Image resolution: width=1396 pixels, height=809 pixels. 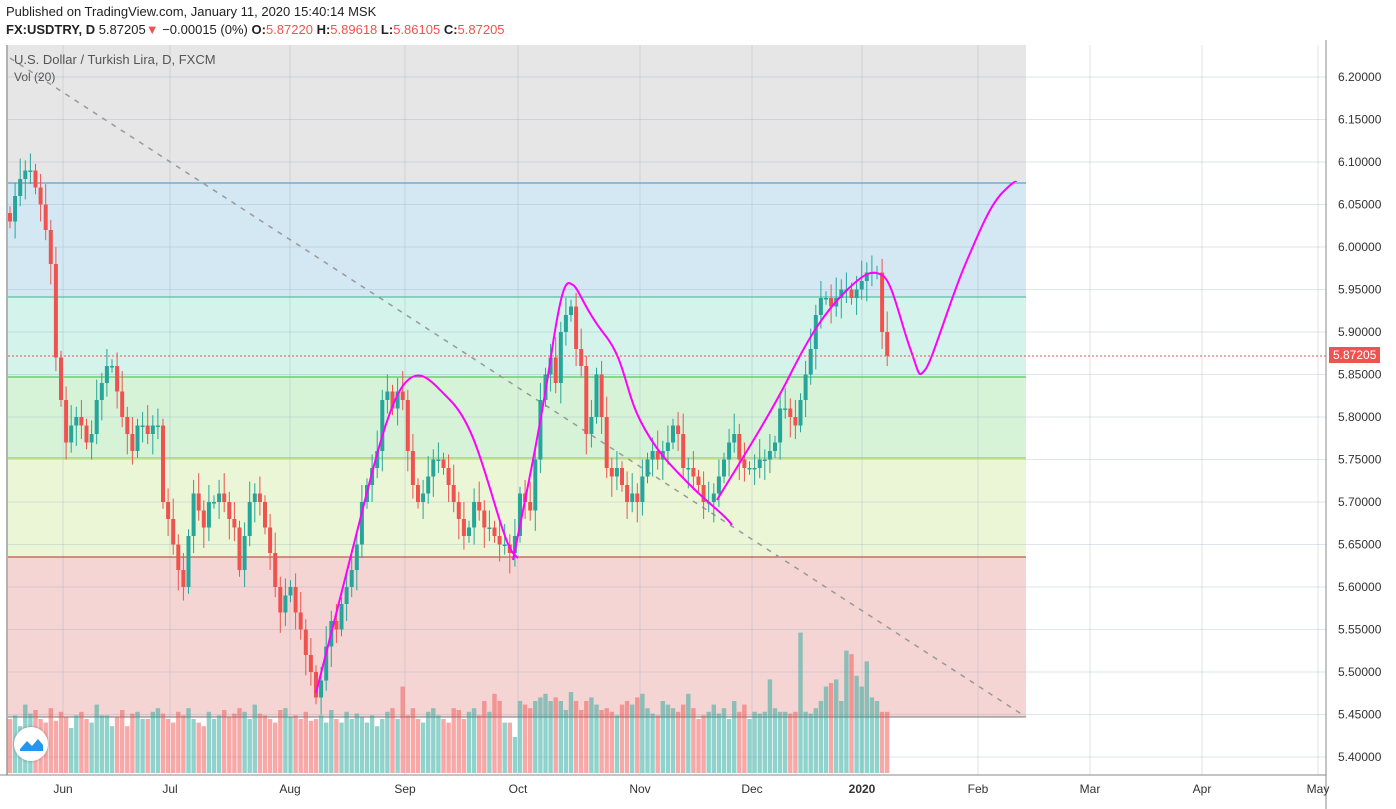 What do you see at coordinates (691, 789) in the screenshot?
I see `time-axis: Jun Jul Aug Sep Oct Nov Dec 2020 Feb Mar Apr May` at bounding box center [691, 789].